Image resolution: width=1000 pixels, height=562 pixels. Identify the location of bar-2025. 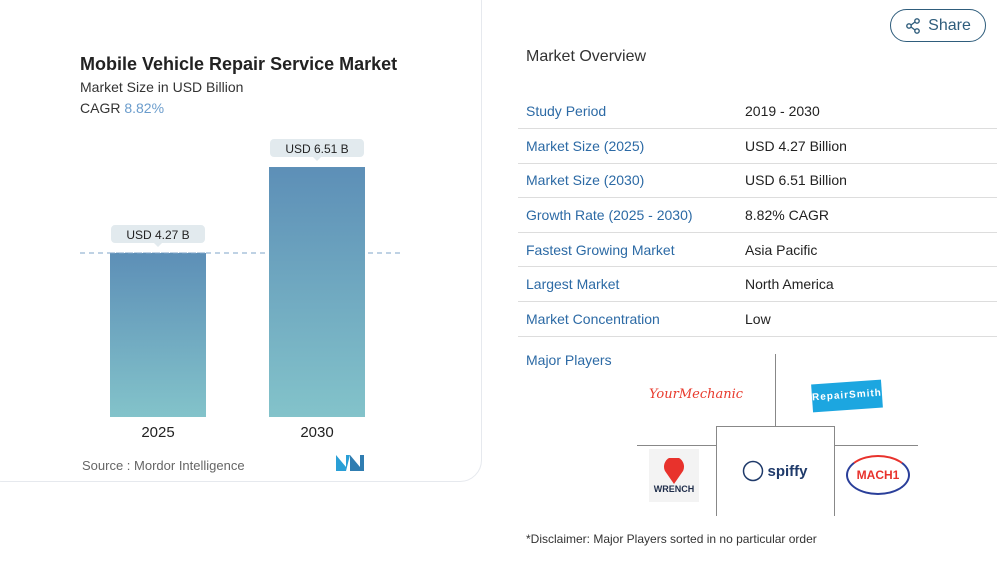
(158, 335).